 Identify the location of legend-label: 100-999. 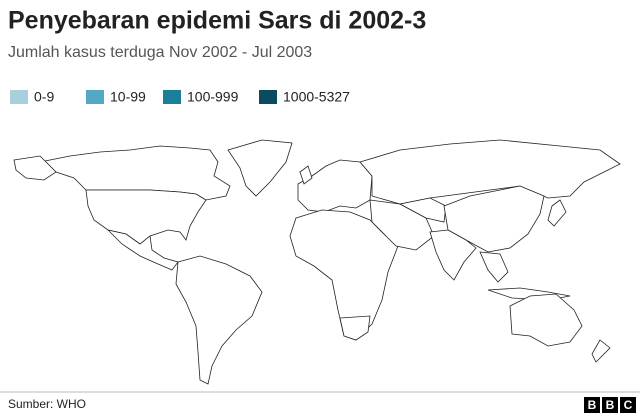
(213, 97).